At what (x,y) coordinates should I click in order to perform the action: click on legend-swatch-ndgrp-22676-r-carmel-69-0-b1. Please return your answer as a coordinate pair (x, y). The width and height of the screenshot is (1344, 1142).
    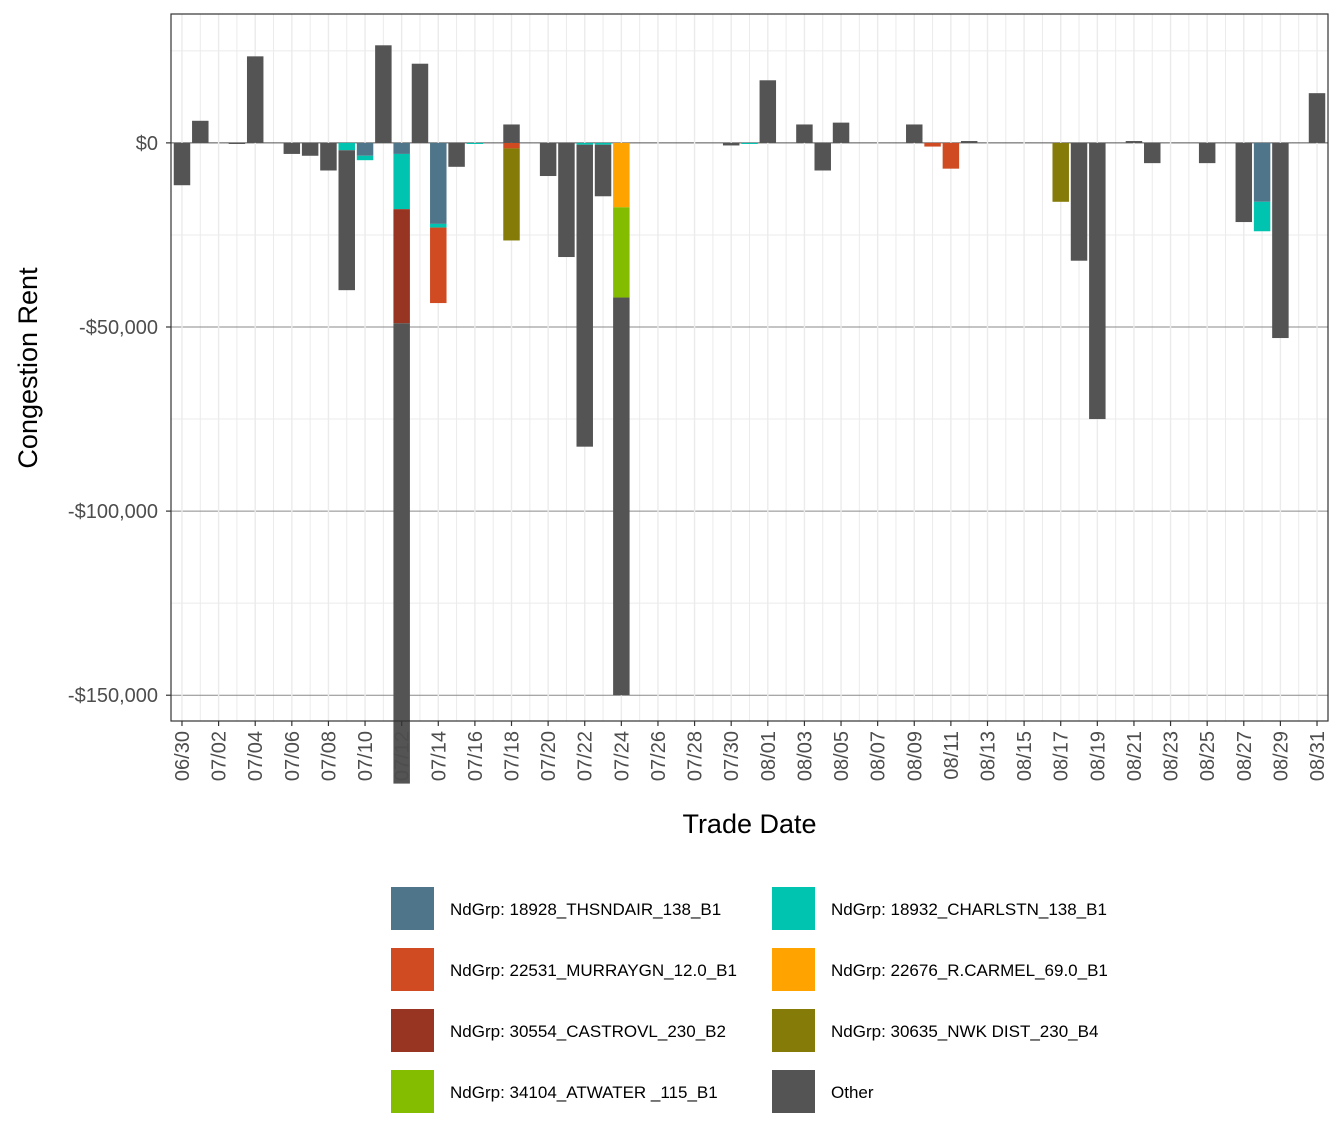
    Looking at the image, I should click on (793, 969).